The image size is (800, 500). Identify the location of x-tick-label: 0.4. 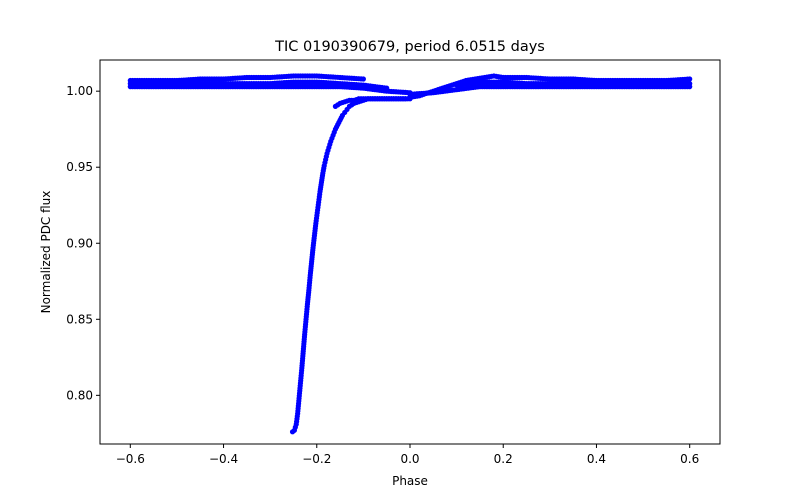
(596, 459).